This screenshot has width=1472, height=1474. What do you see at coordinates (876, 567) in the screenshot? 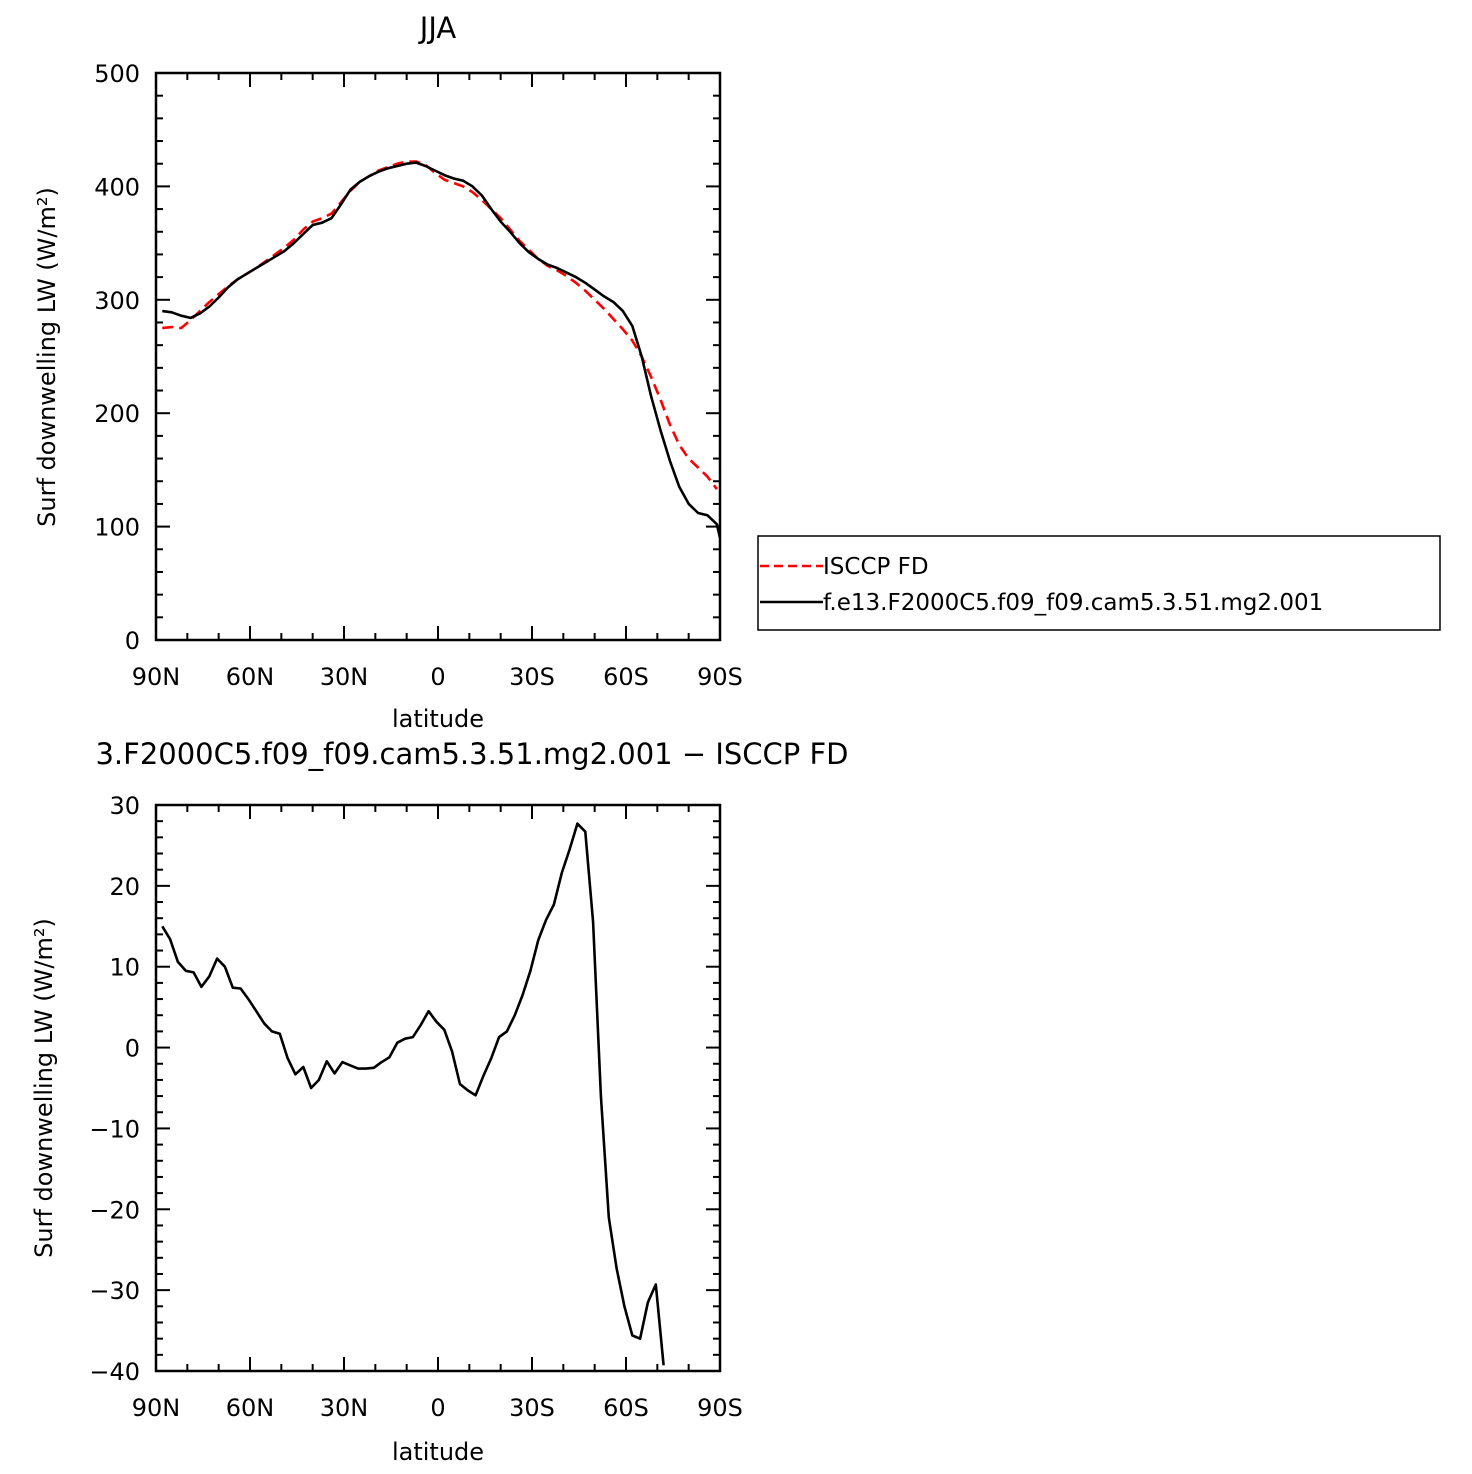
I see `legend-label-isccp: ISCCP FD` at bounding box center [876, 567].